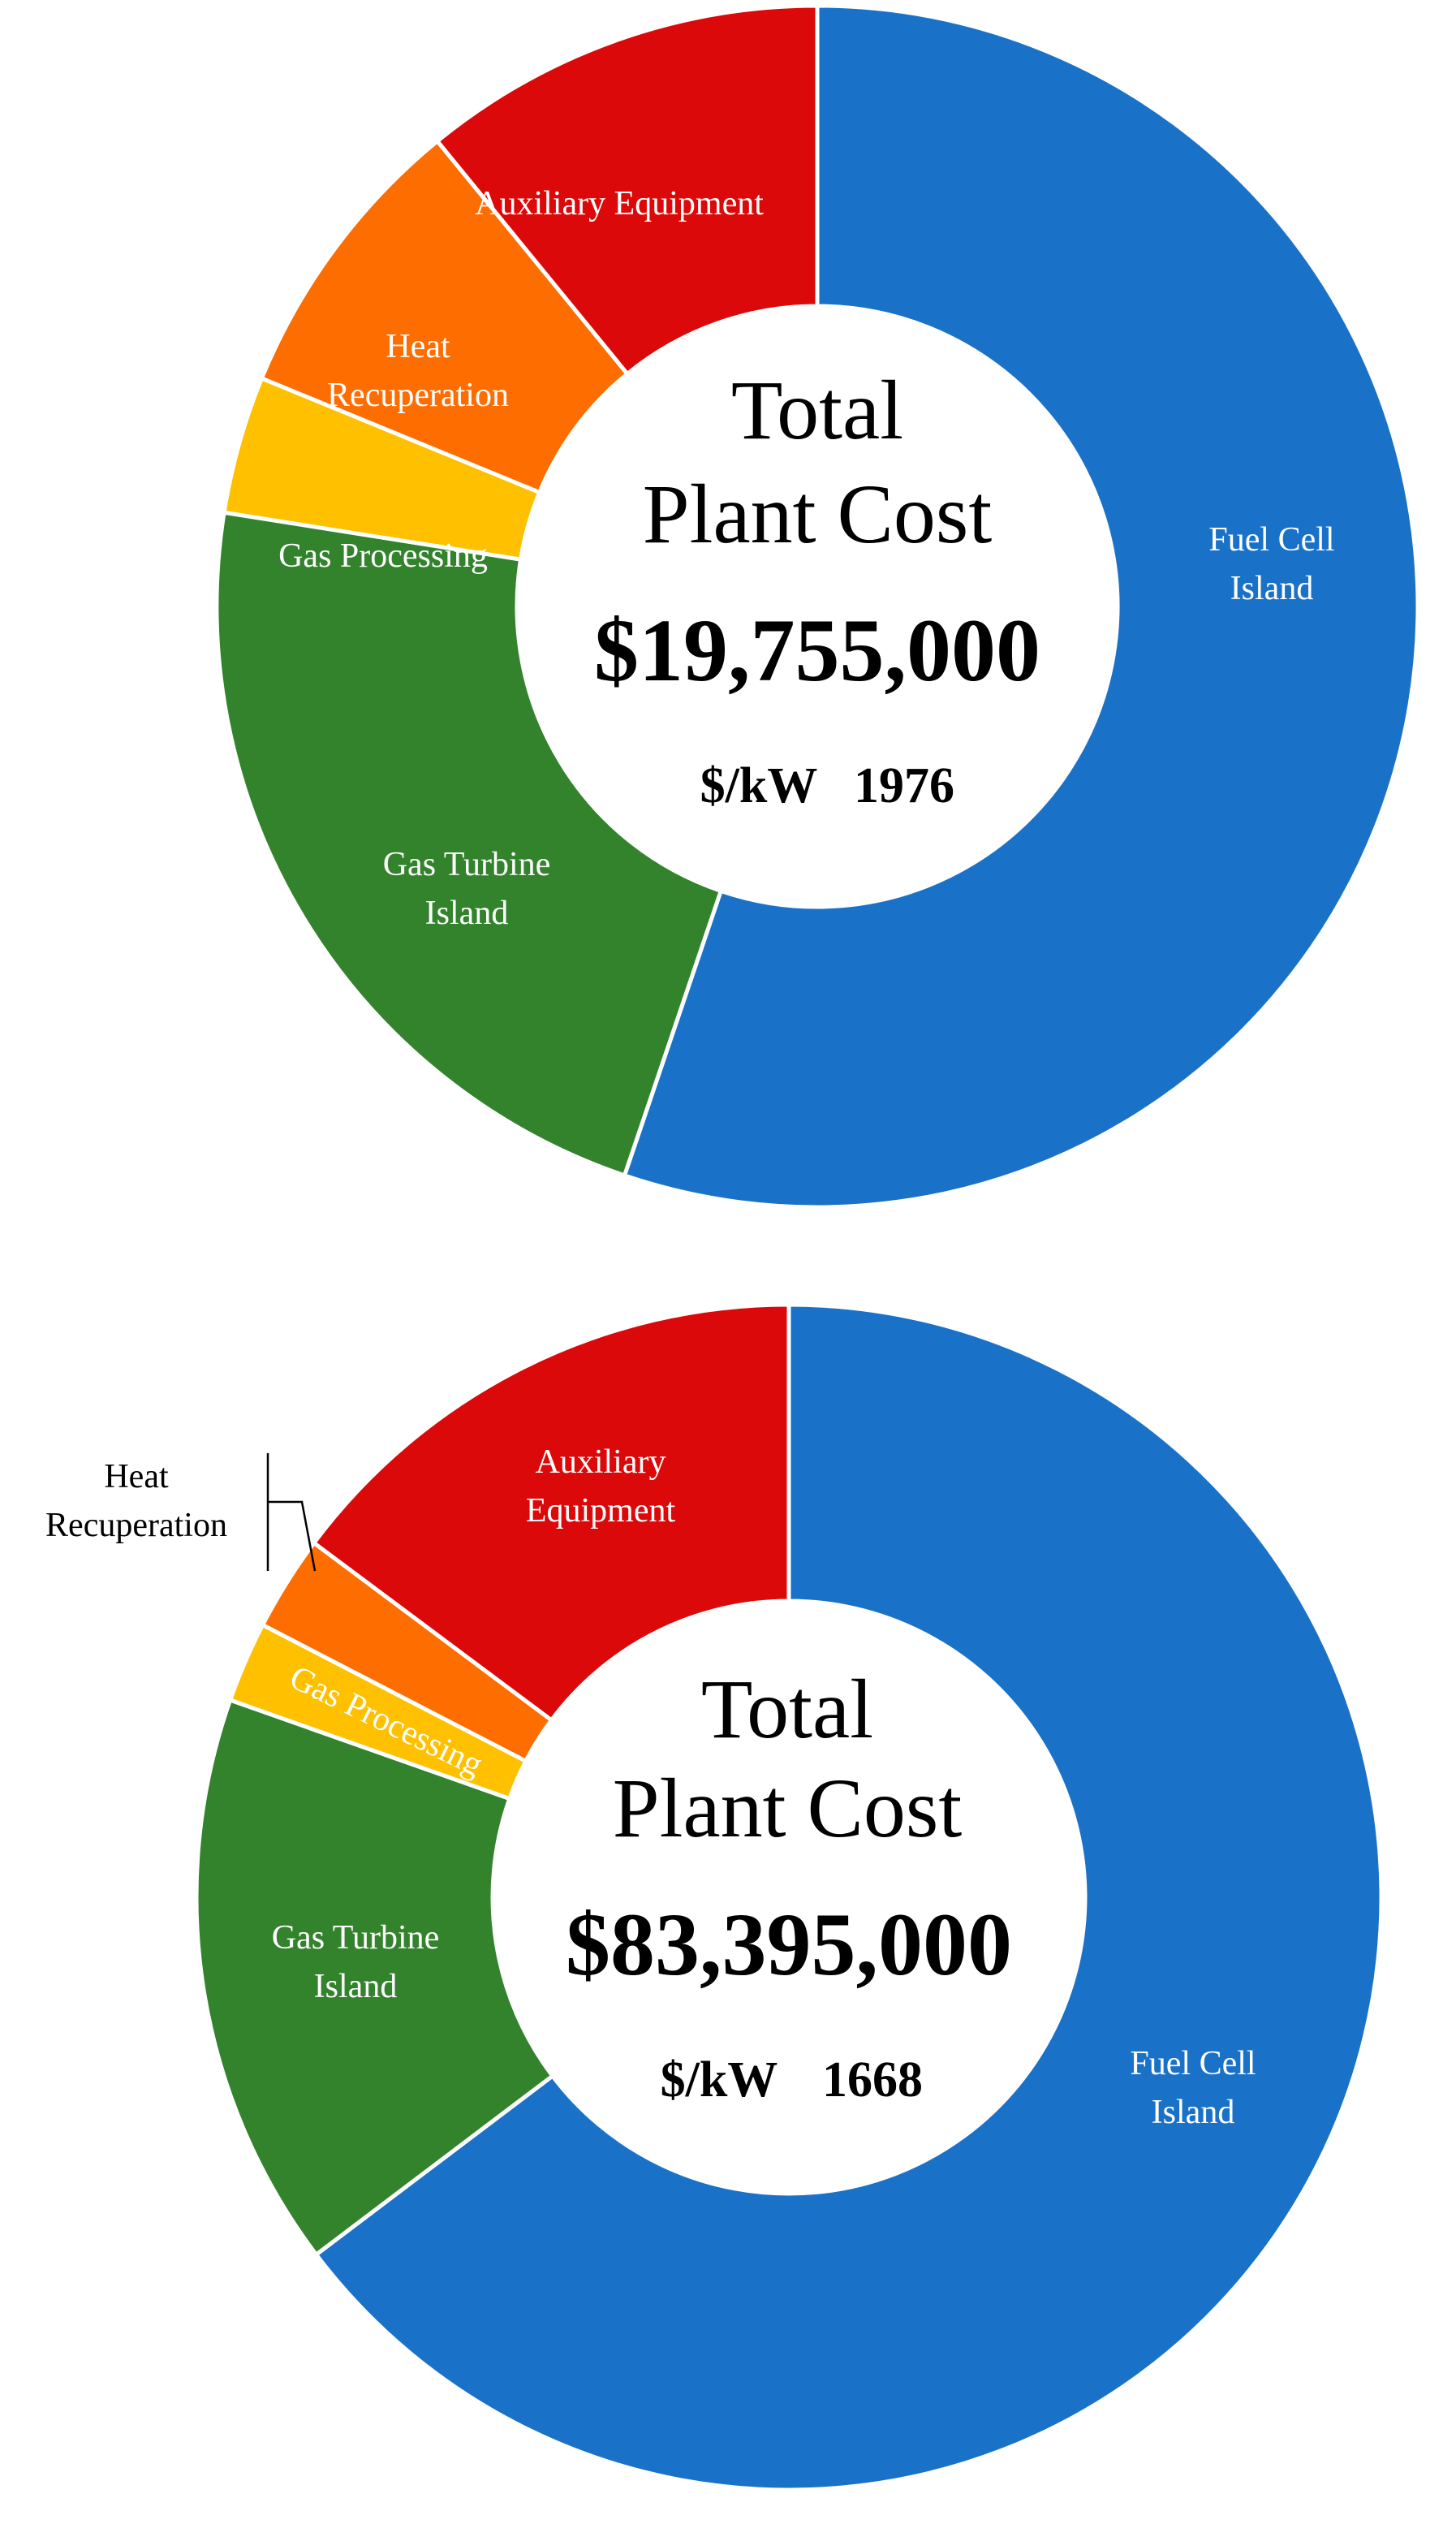 This screenshot has height=2537, width=1456. Describe the element at coordinates (383, 556) in the screenshot. I see `label-gas-processing: Gas Processing` at that location.